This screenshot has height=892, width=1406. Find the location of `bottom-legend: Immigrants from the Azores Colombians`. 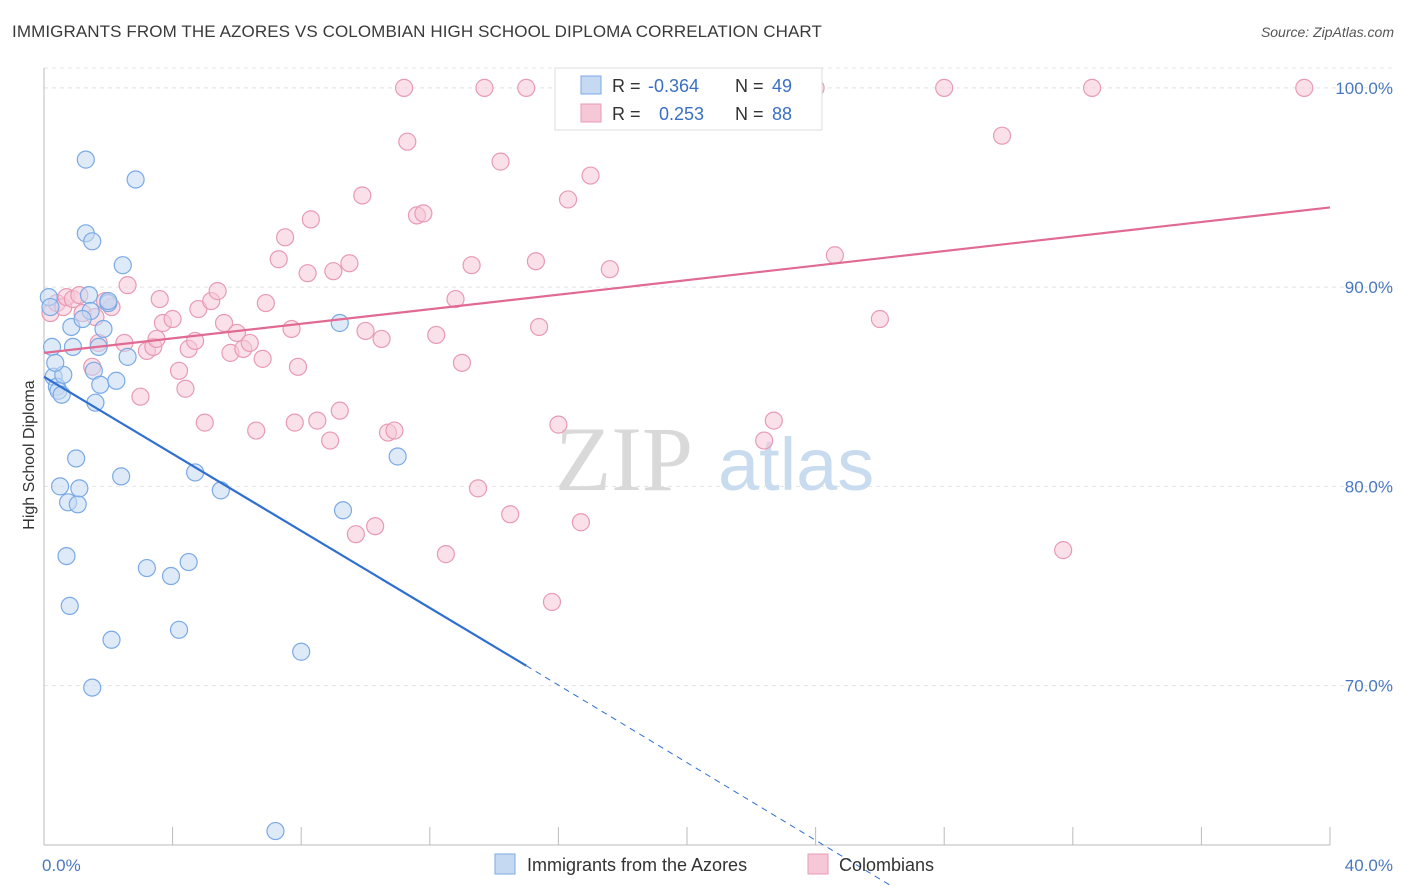

bottom-legend: Immigrants from the Azores Colombians is located at coordinates (714, 864).